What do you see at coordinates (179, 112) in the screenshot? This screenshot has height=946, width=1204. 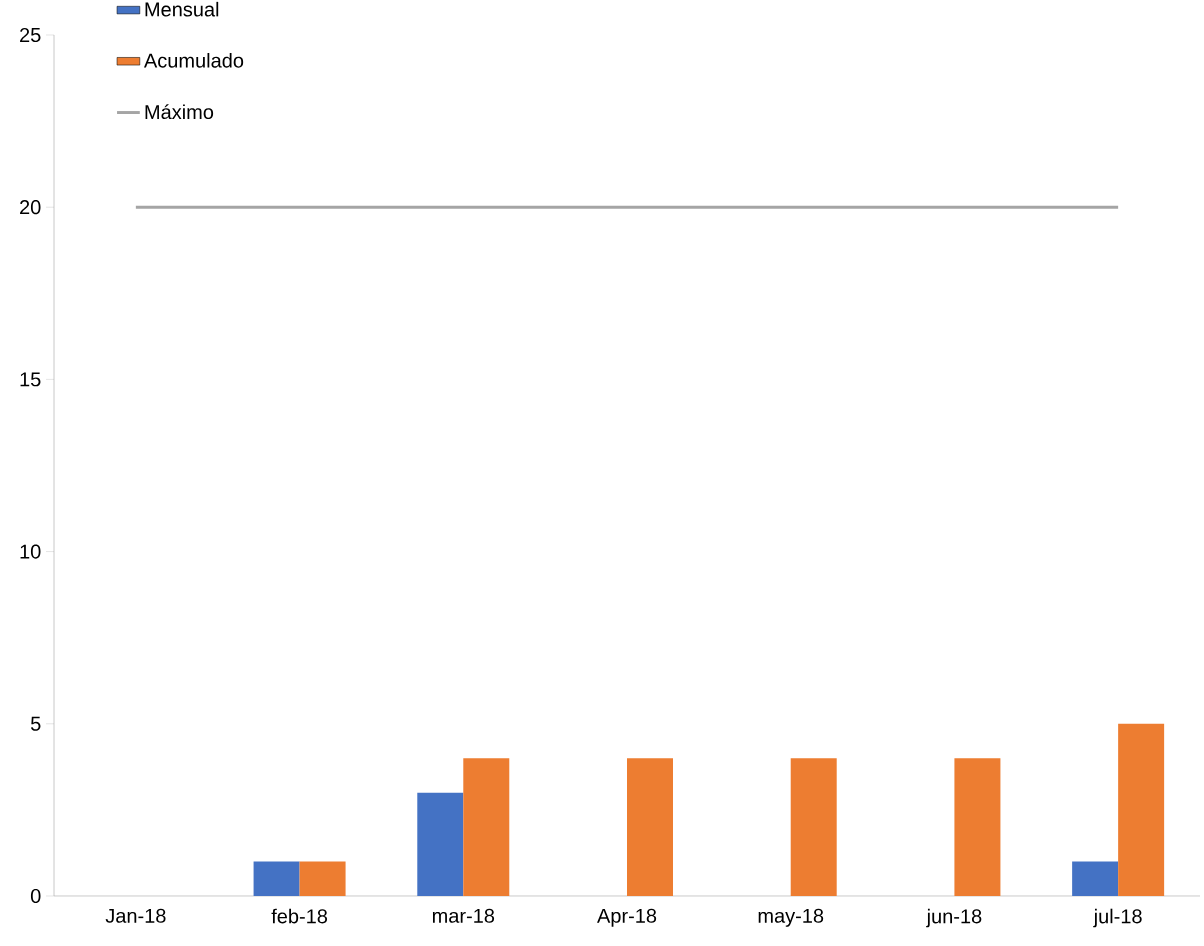 I see `legend-label: Máximo` at bounding box center [179, 112].